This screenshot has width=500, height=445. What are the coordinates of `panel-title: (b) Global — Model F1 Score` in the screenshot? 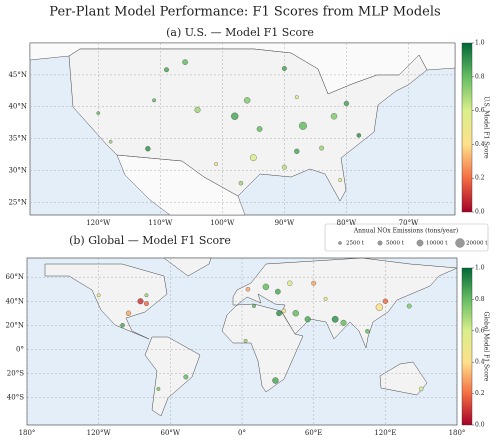 It's located at (150, 240).